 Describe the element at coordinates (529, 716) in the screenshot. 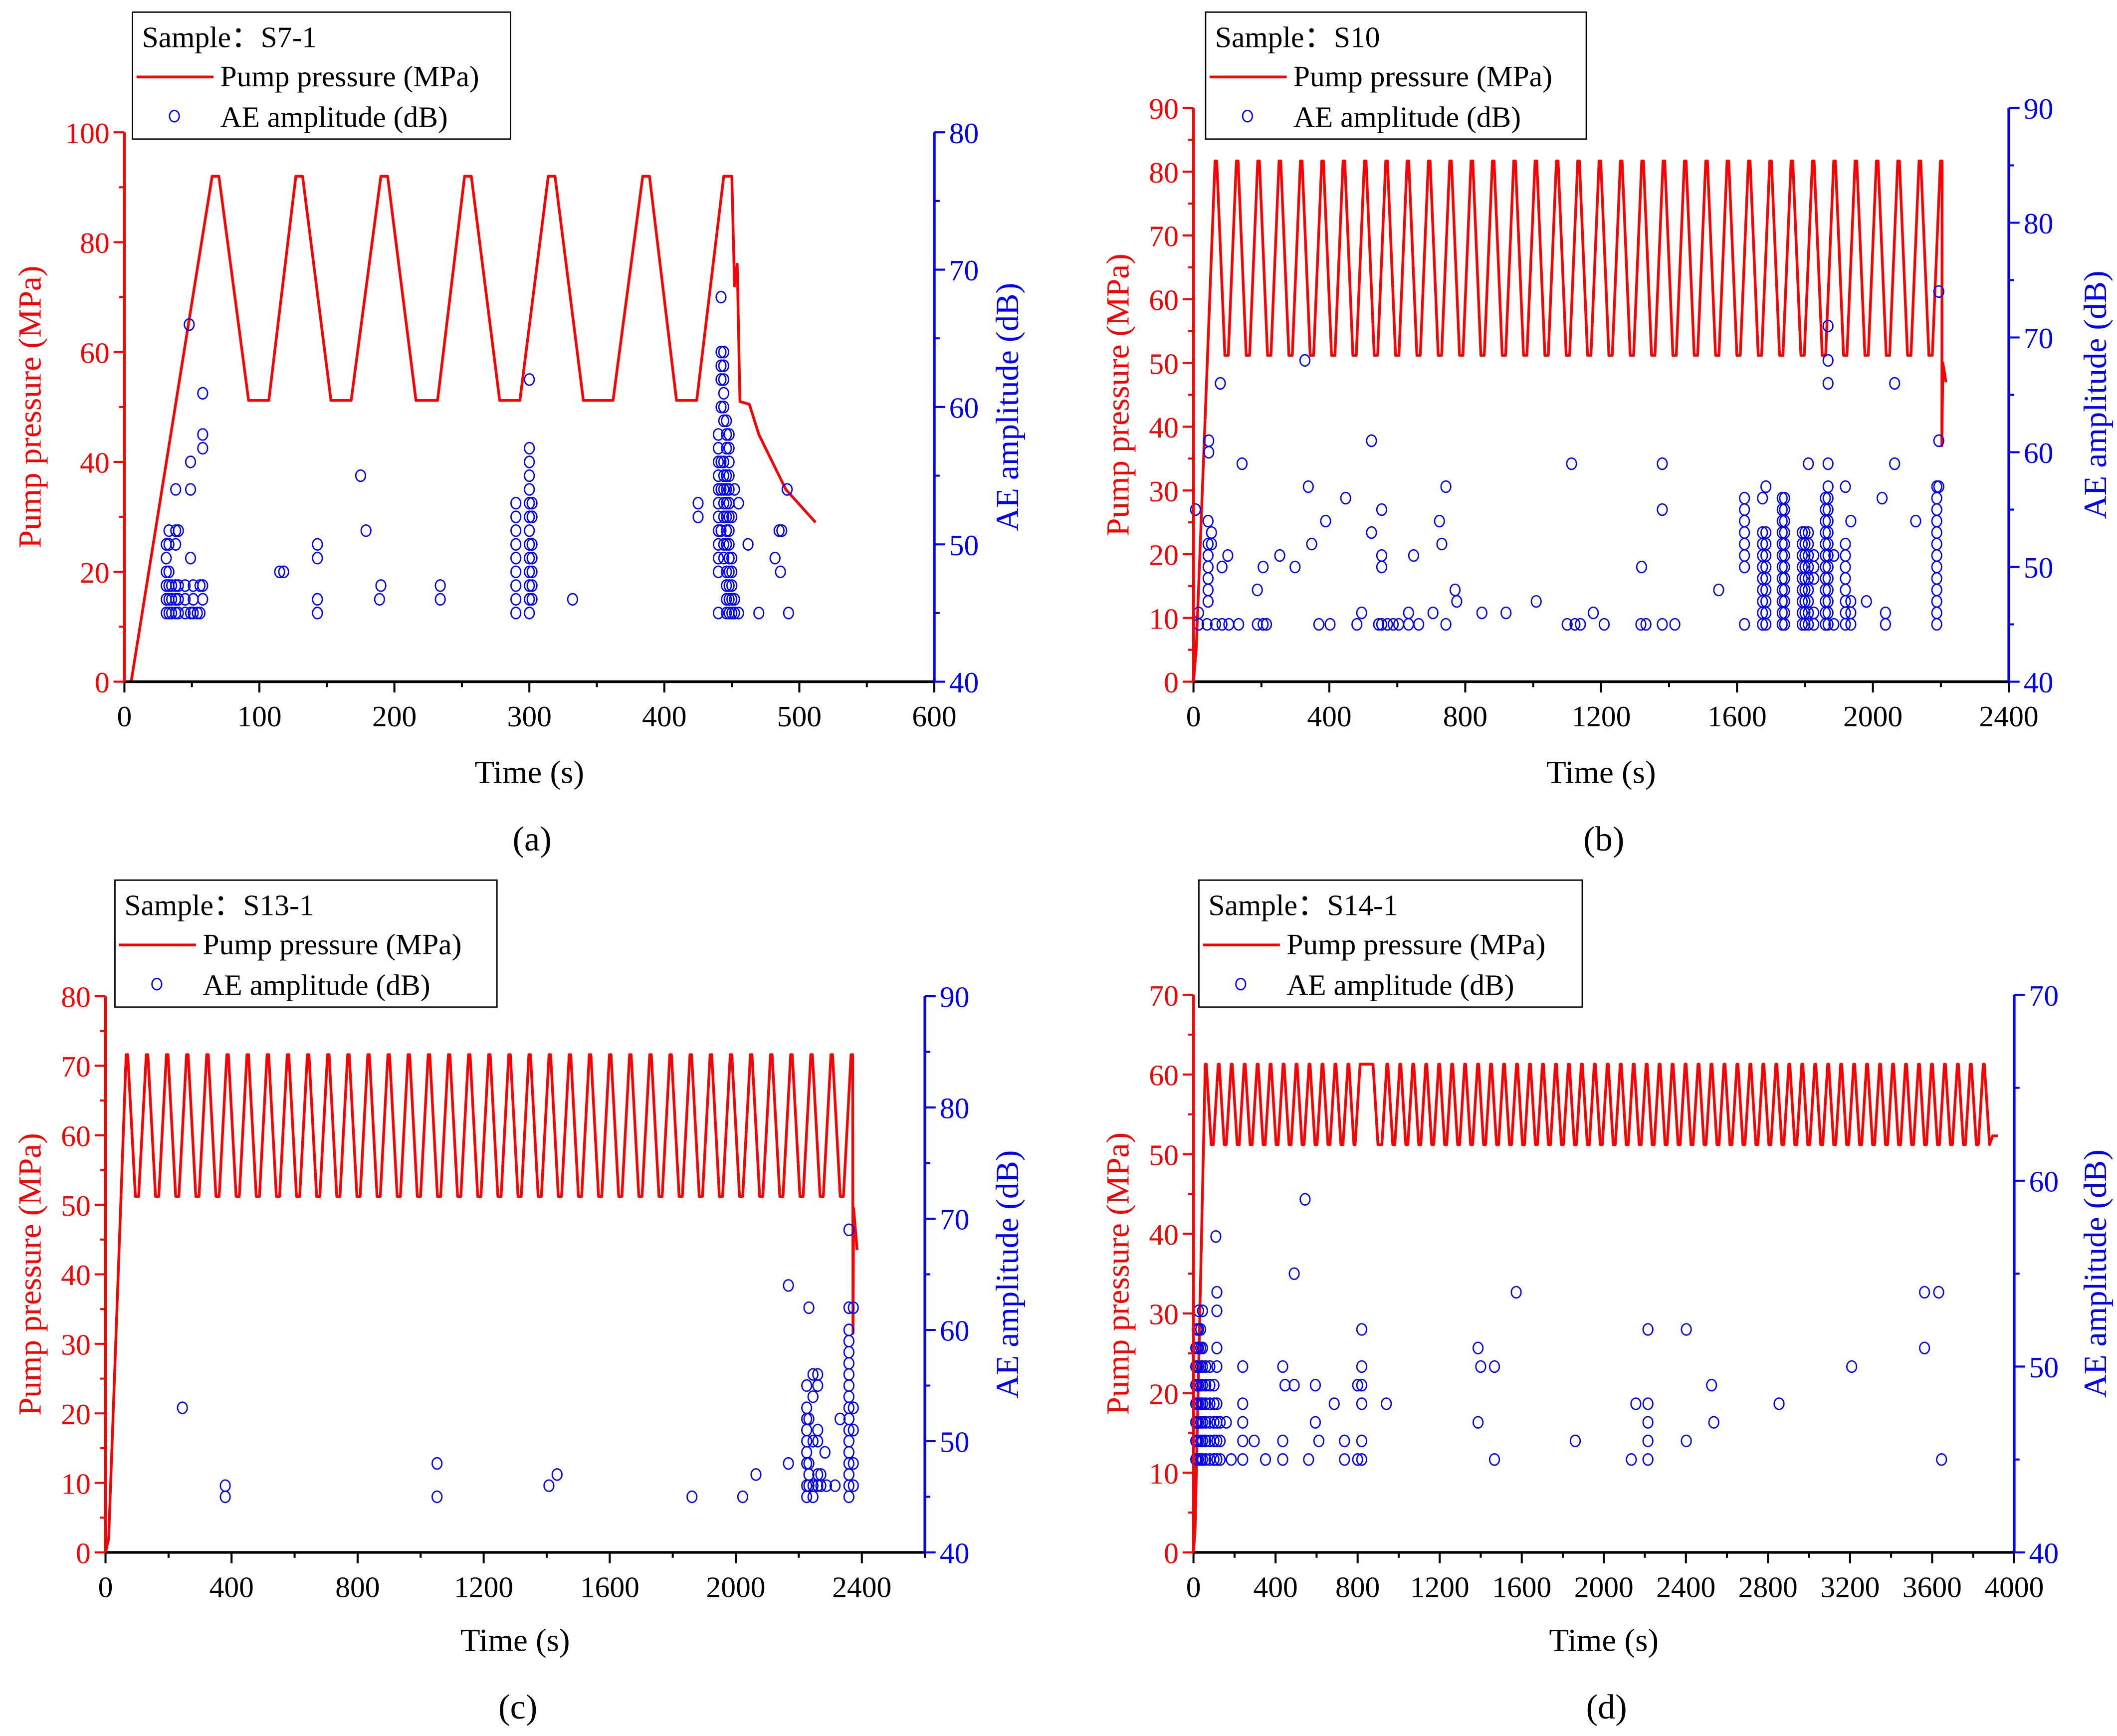

I see `x-tick-label: 300` at that location.